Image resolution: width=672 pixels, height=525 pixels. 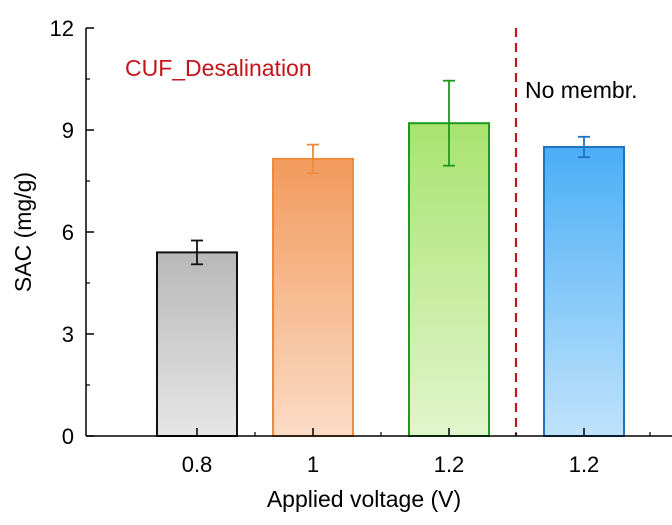 What do you see at coordinates (62, 28) in the screenshot?
I see `y-tick-label: 12` at bounding box center [62, 28].